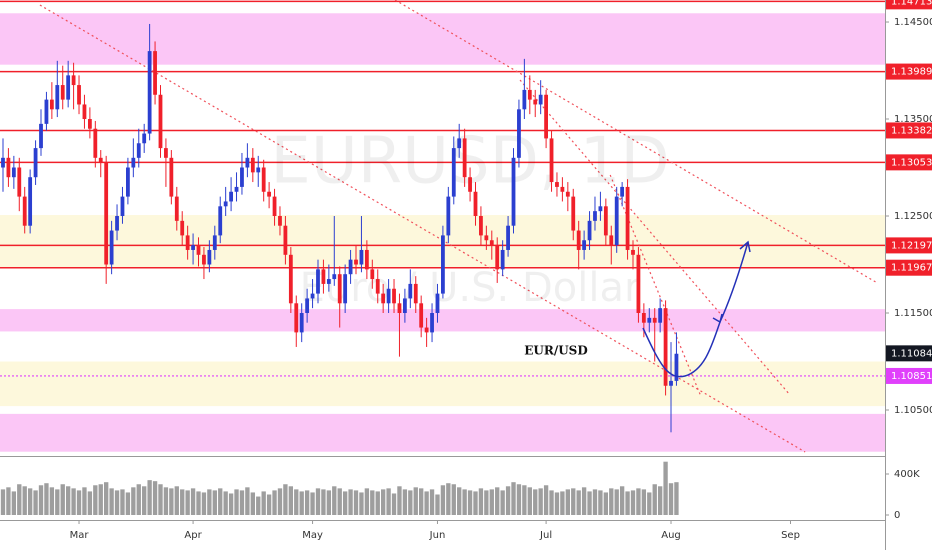 This screenshot has width=932, height=550. Describe the element at coordinates (911, 353) in the screenshot. I see `last-price-tag: 1.11084` at that location.